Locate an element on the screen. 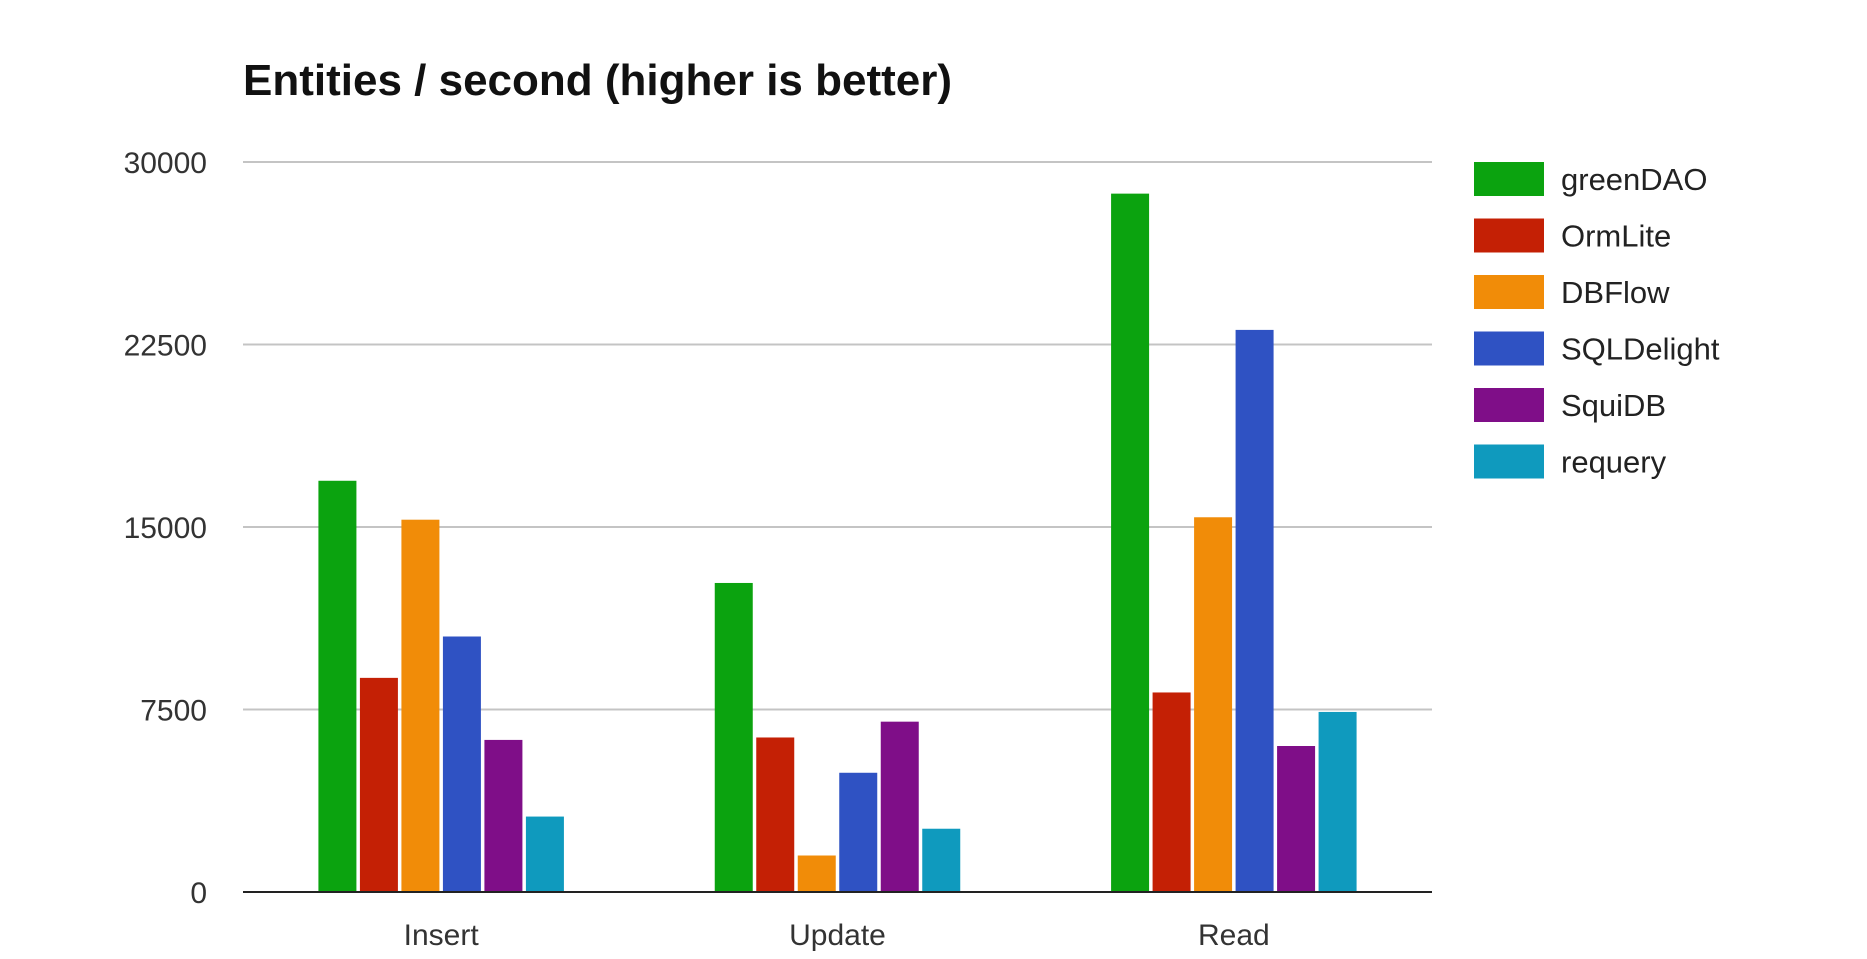 The height and width of the screenshot is (959, 1867). y-tick-label: 15000 is located at coordinates (165, 528).